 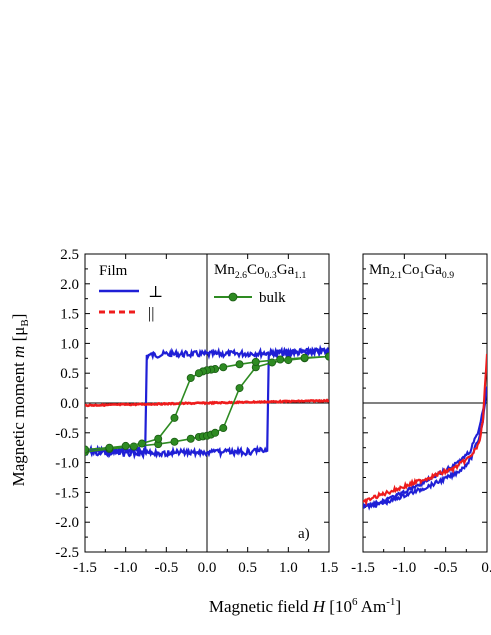 What do you see at coordinates (69, 285) in the screenshot?
I see `y-tick-label: 2.0` at bounding box center [69, 285].